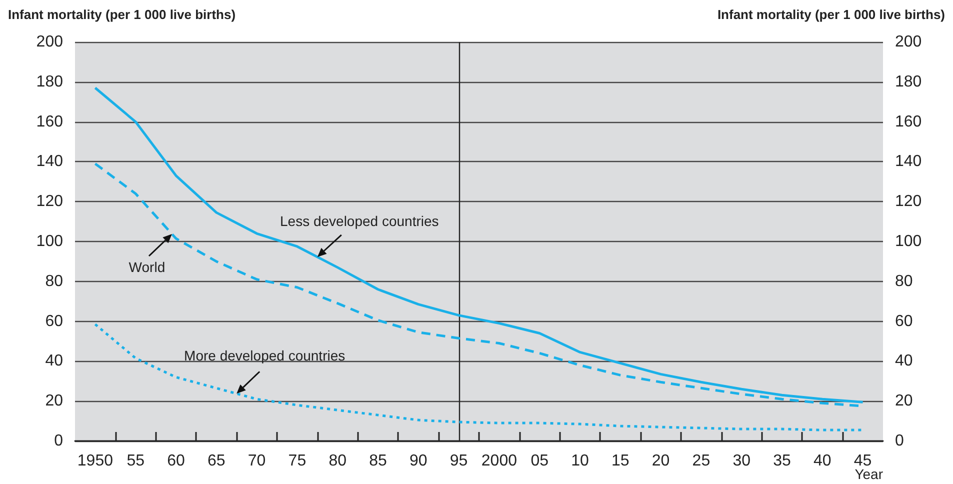 The height and width of the screenshot is (484, 953). Describe the element at coordinates (904, 321) in the screenshot. I see `y2-tick-label: 60` at that location.